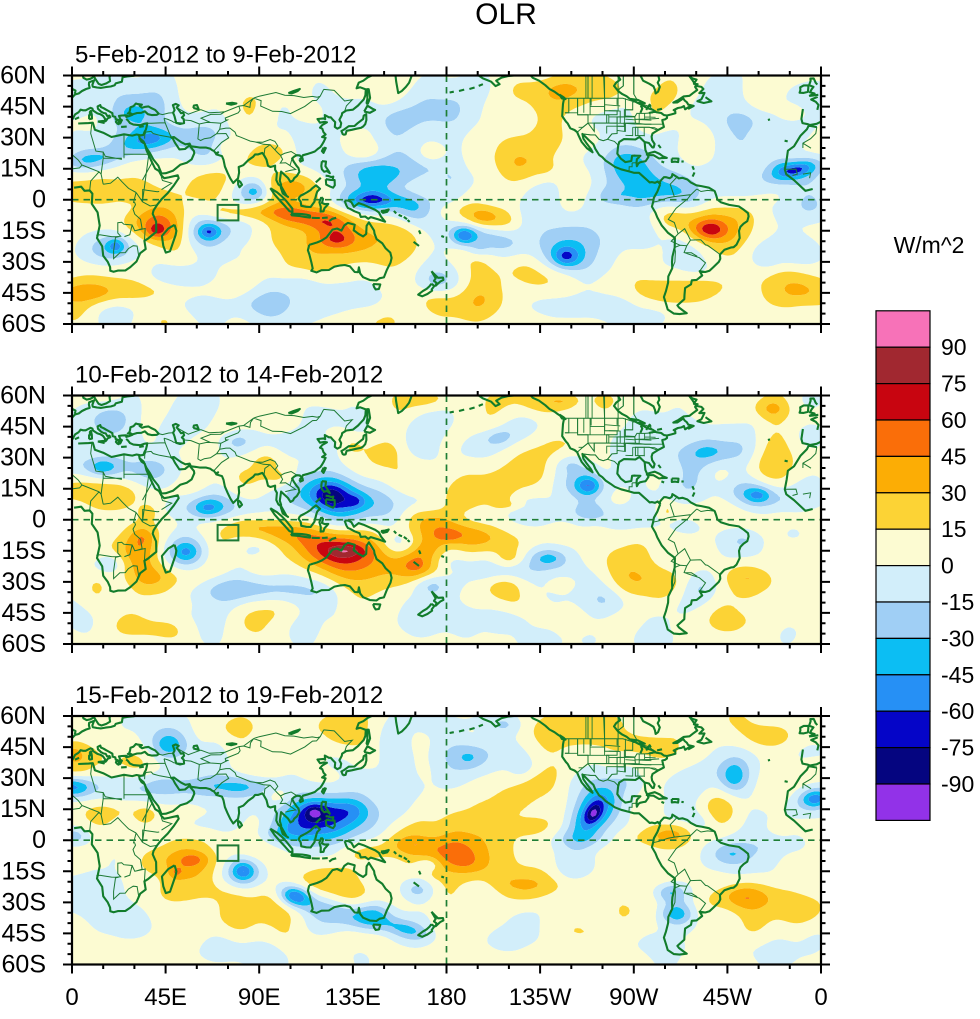 The height and width of the screenshot is (1019, 980). Describe the element at coordinates (353, 997) in the screenshot. I see `svg-text: 135E` at that location.